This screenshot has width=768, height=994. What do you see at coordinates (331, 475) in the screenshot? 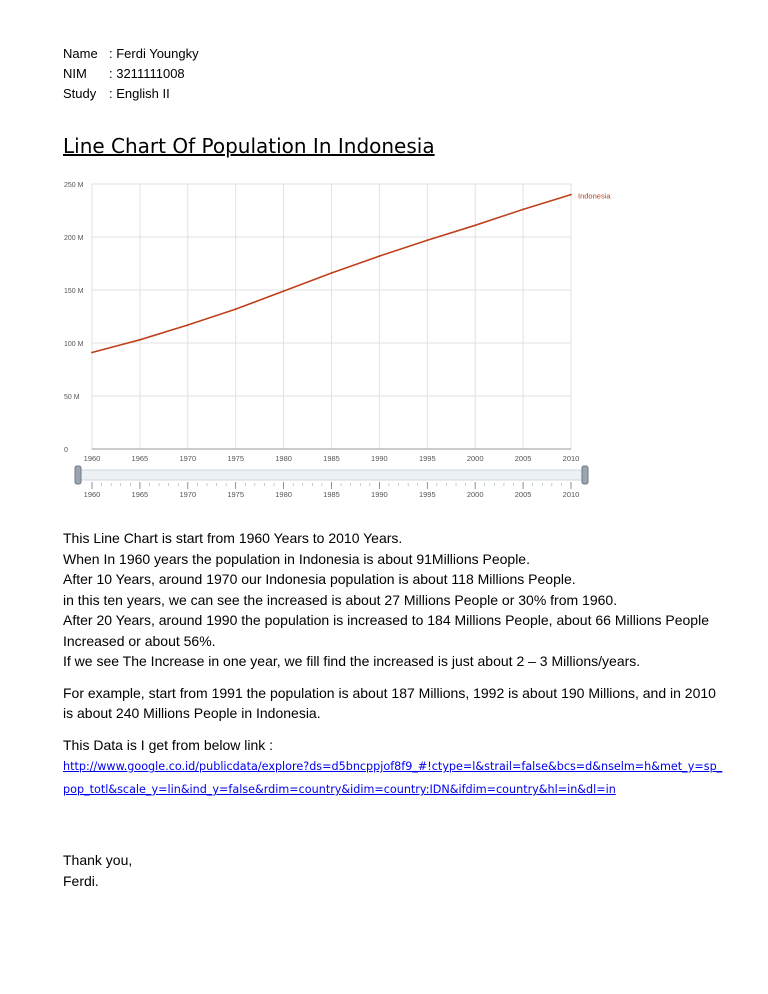
I see `timeline-slider-track` at bounding box center [331, 475].